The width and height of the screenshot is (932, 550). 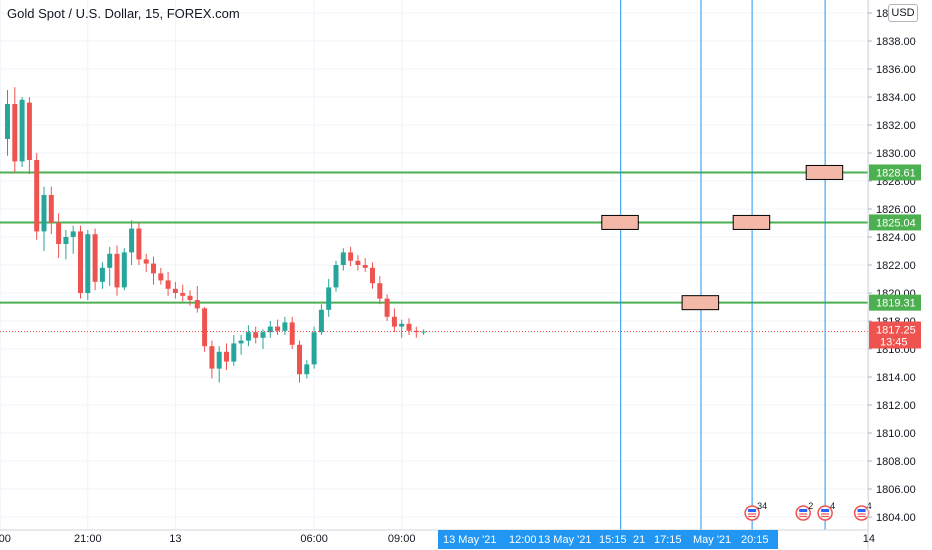 What do you see at coordinates (896, 42) in the screenshot?
I see `price-tick-label: 1838.00` at bounding box center [896, 42].